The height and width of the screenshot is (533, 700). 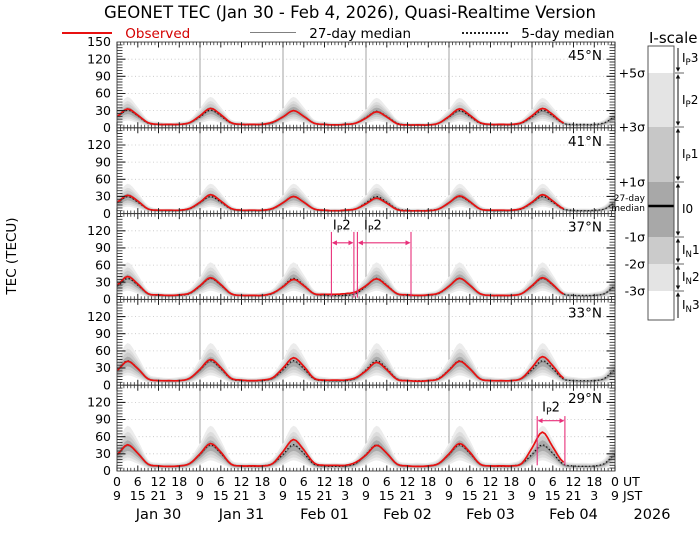 I want to click on panel-33°N, so click(x=366, y=342).